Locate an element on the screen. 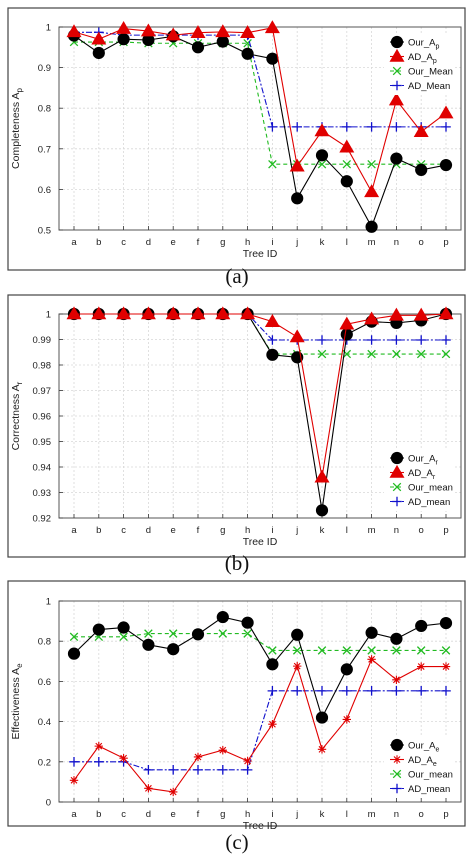 The height and width of the screenshot is (867, 474). legend-label-subscript: r is located at coordinates (434, 477).